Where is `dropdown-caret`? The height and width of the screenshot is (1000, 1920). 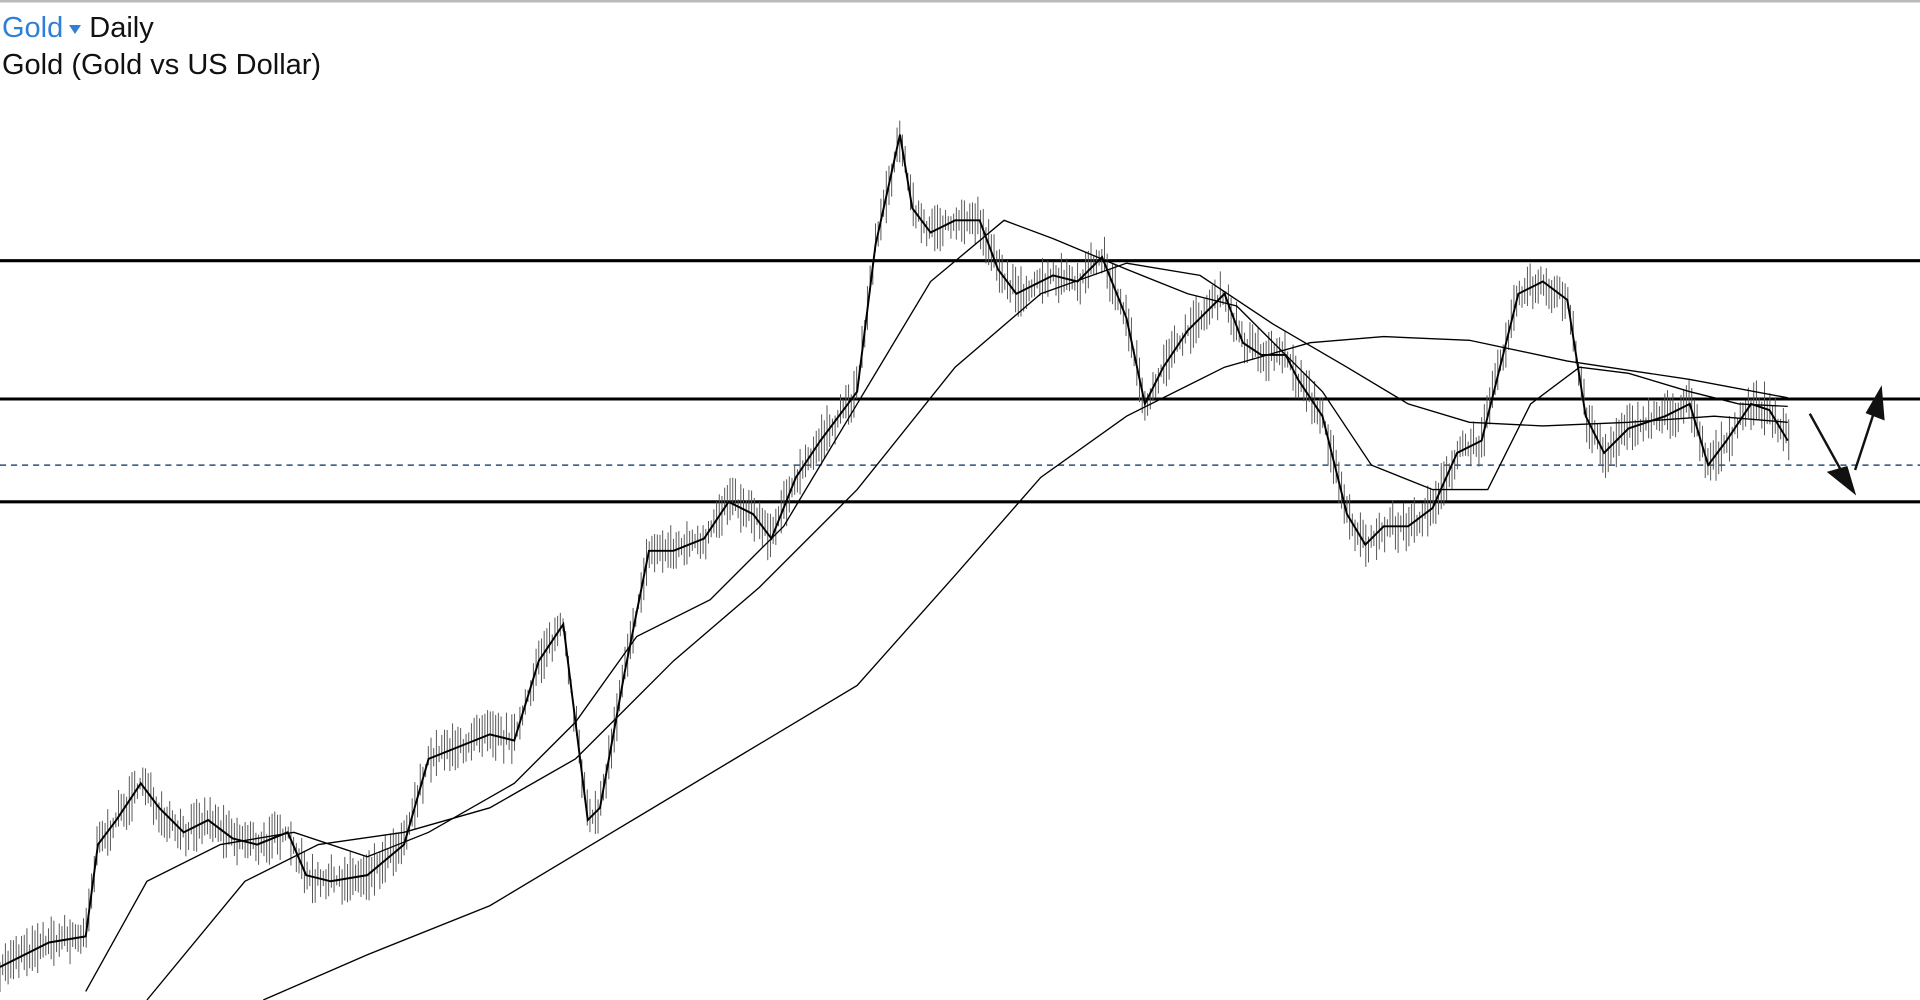
dropdown-caret is located at coordinates (75, 29).